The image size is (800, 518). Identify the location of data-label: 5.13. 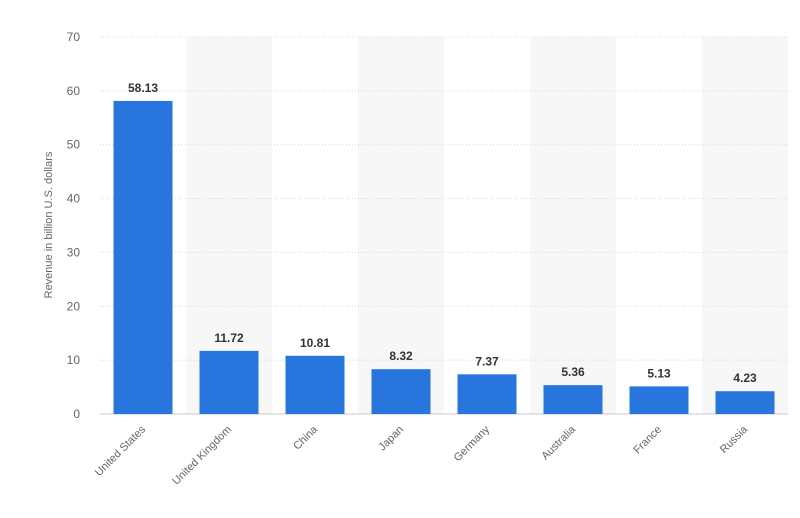
(659, 373).